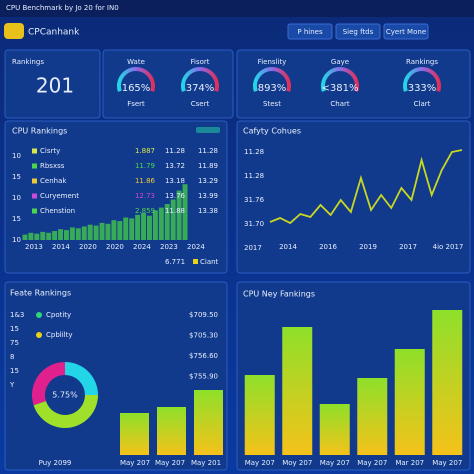 The height and width of the screenshot is (474, 474). I want to click on x-label: 2013, so click(34, 247).